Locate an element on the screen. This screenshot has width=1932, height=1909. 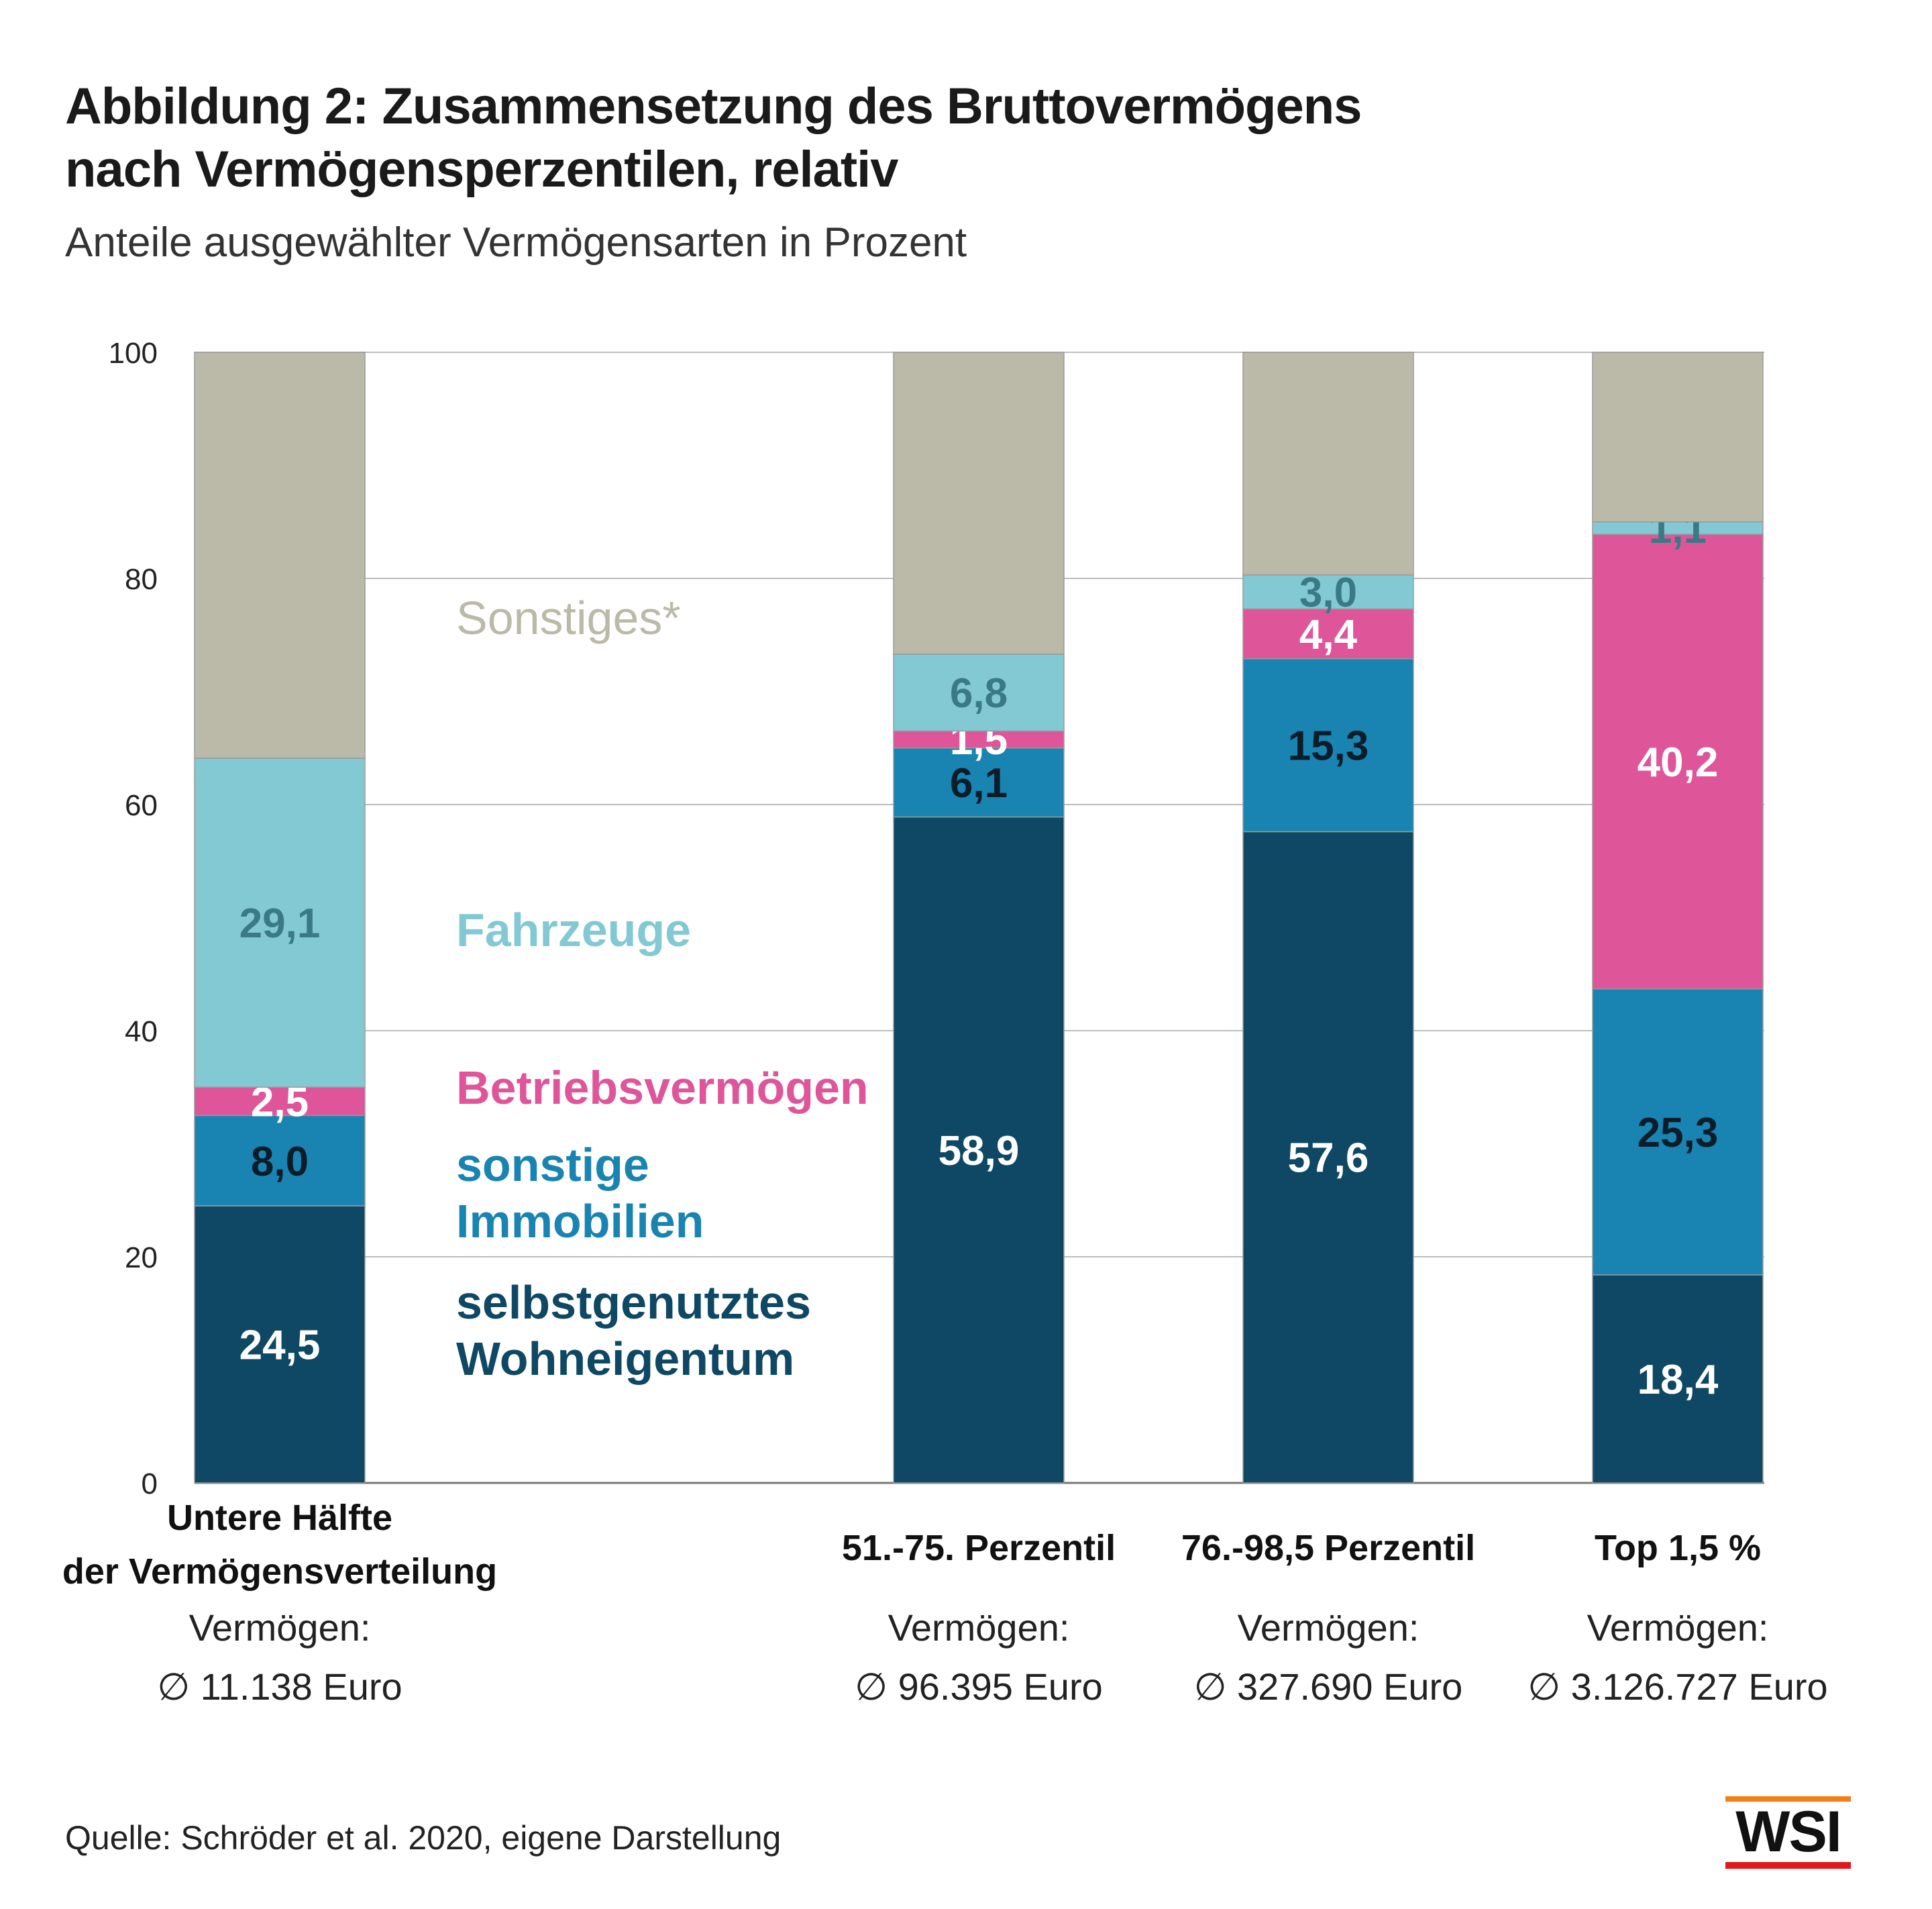
data-label-fahrzeuge: 6,8 is located at coordinates (979, 693).